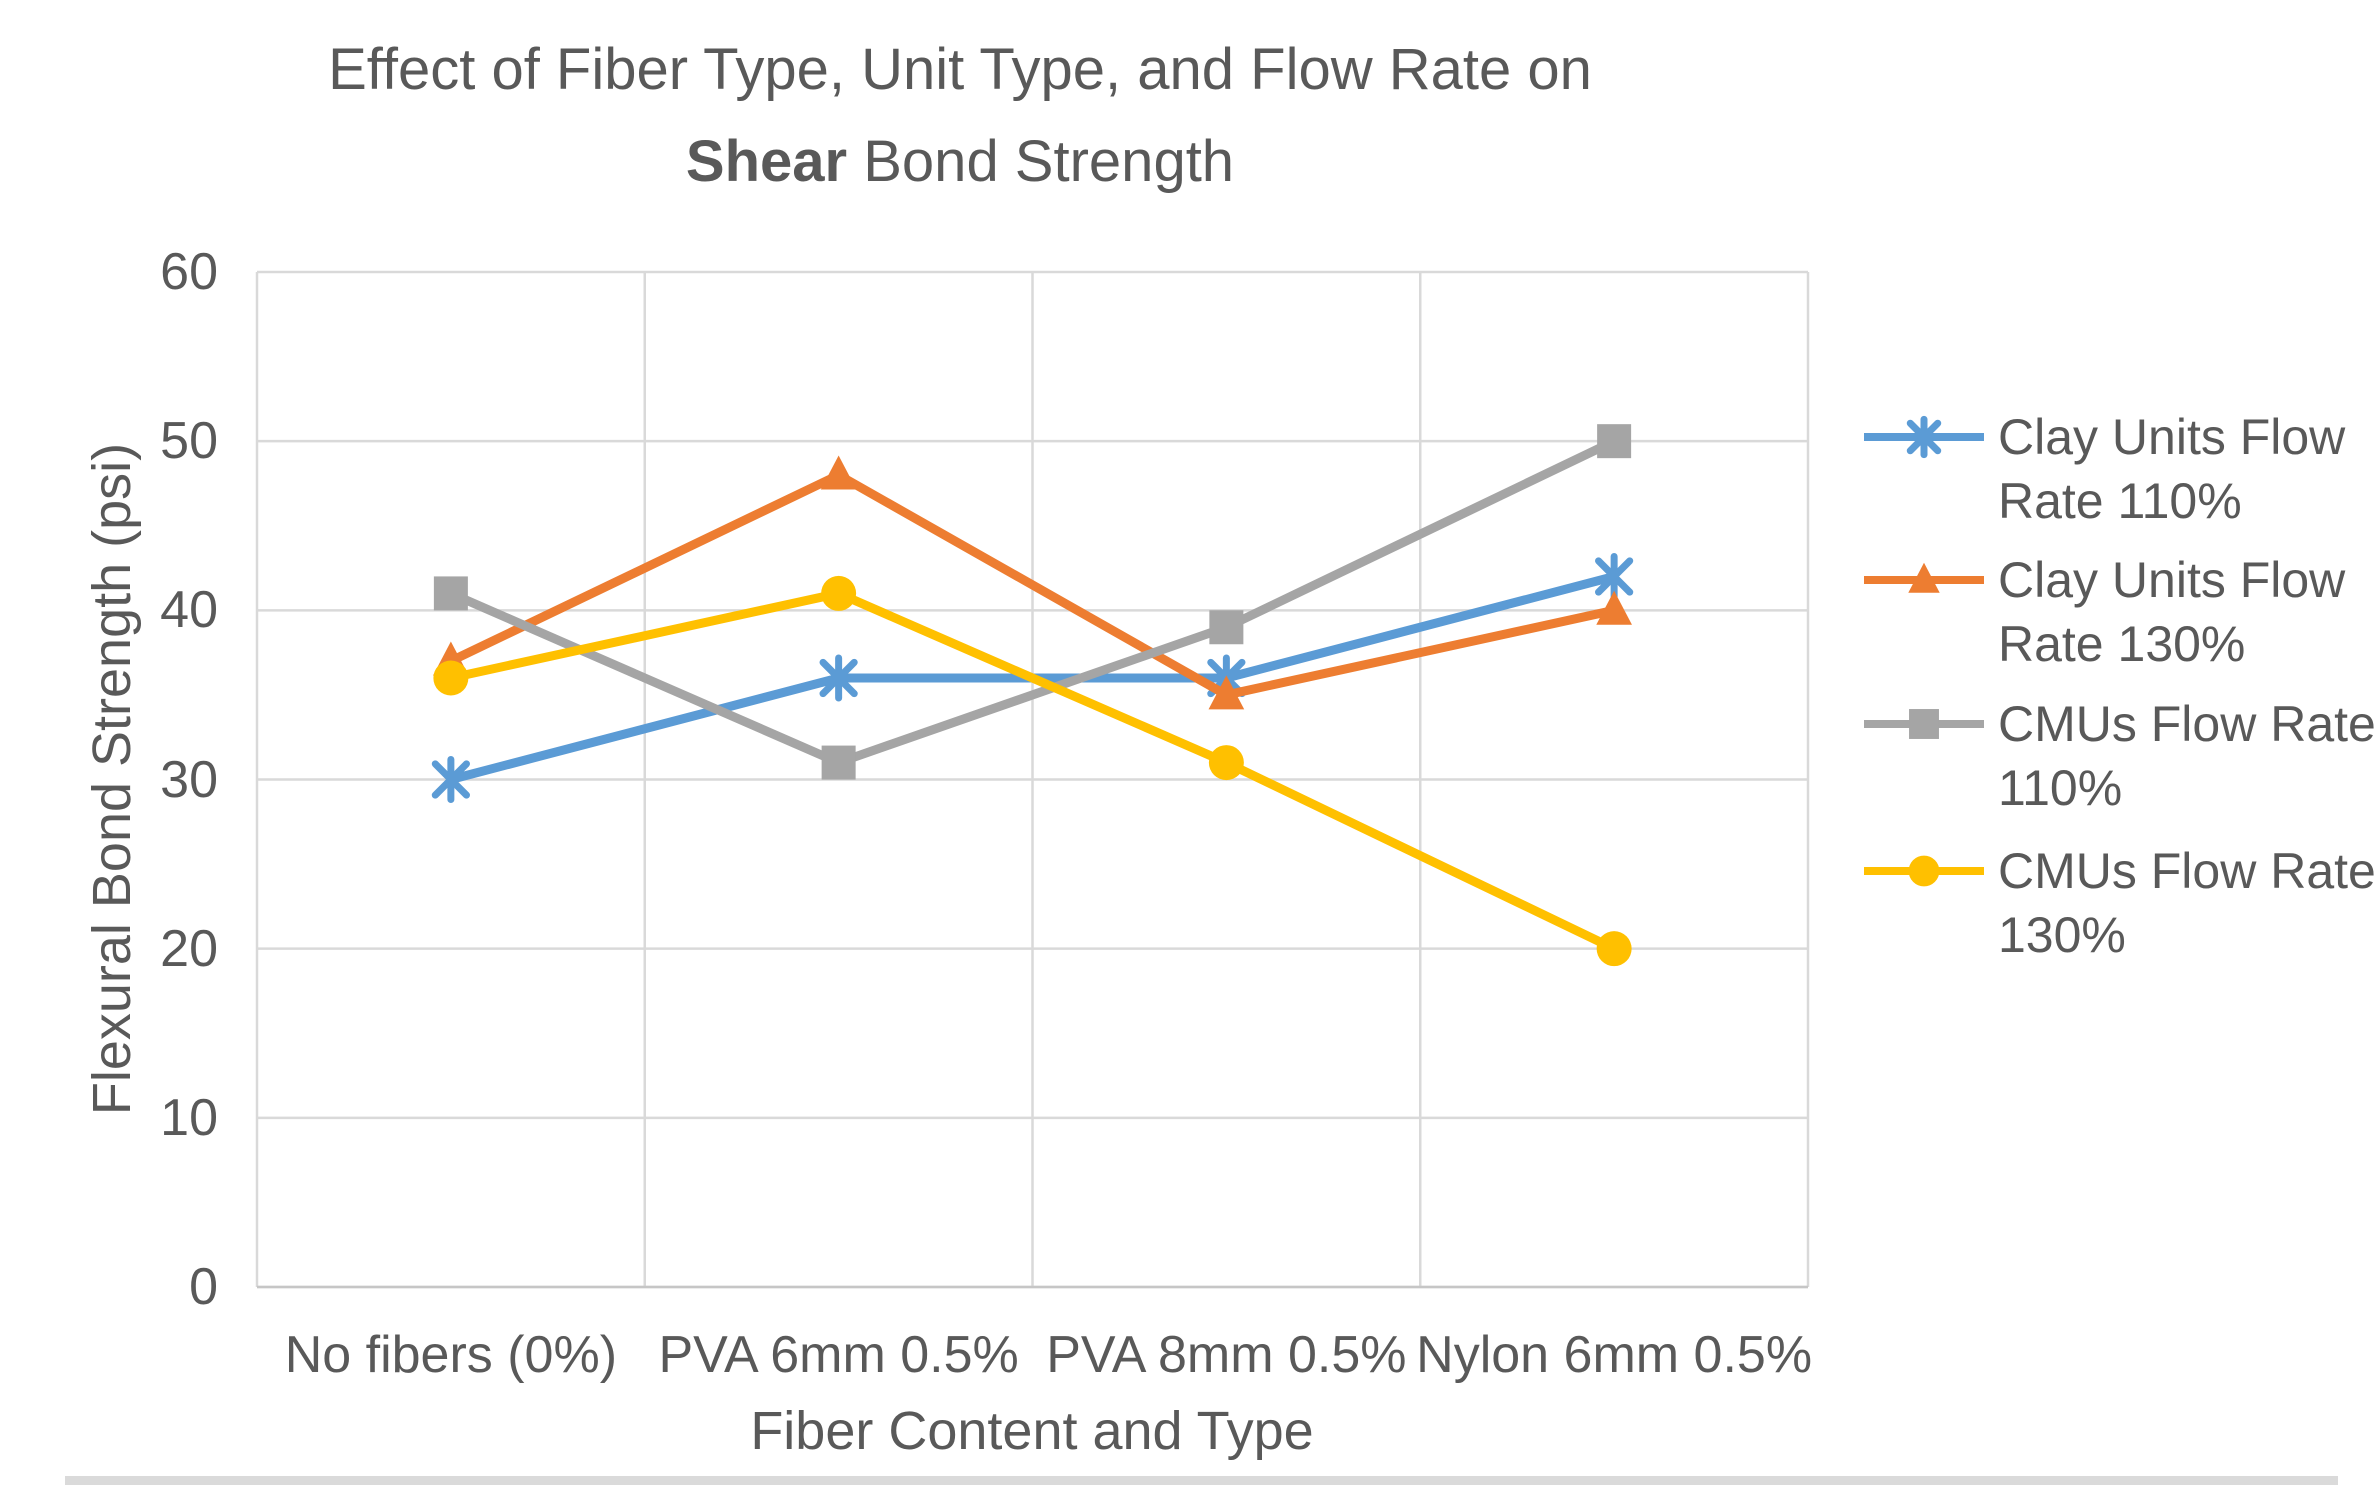 The width and height of the screenshot is (2375, 1507). I want to click on chart-title-line2-rest: Bond Strength, so click(1041, 161).